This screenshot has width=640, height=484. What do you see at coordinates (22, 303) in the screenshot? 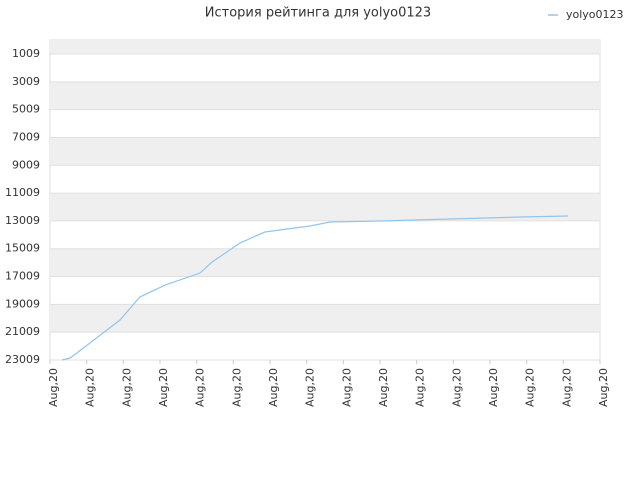
I see `y-tick-label: 19009` at bounding box center [22, 303].